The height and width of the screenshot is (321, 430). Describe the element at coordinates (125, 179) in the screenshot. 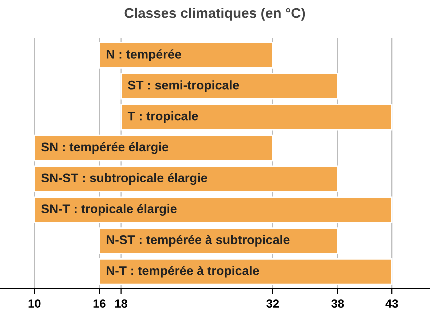

I see `y-tick-label: SN-ST : subtropicale élargie` at that location.